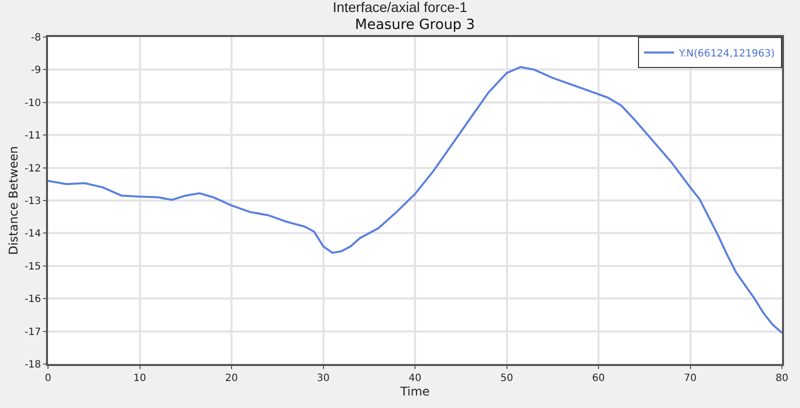 The height and width of the screenshot is (408, 800). Describe the element at coordinates (139, 378) in the screenshot. I see `x-tick-label: 10` at that location.